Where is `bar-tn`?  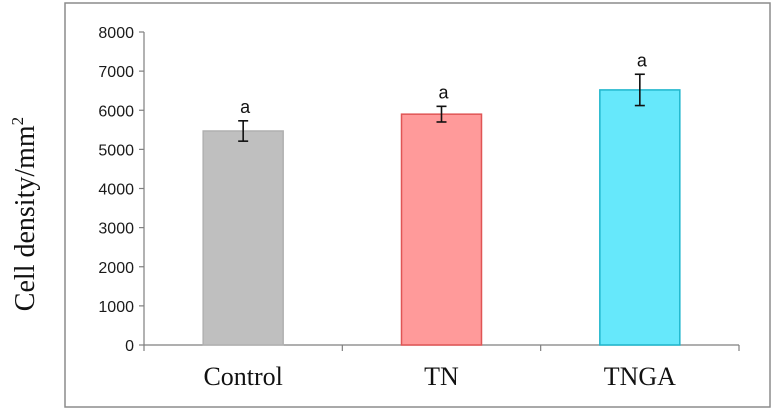 bar-tn is located at coordinates (441, 229).